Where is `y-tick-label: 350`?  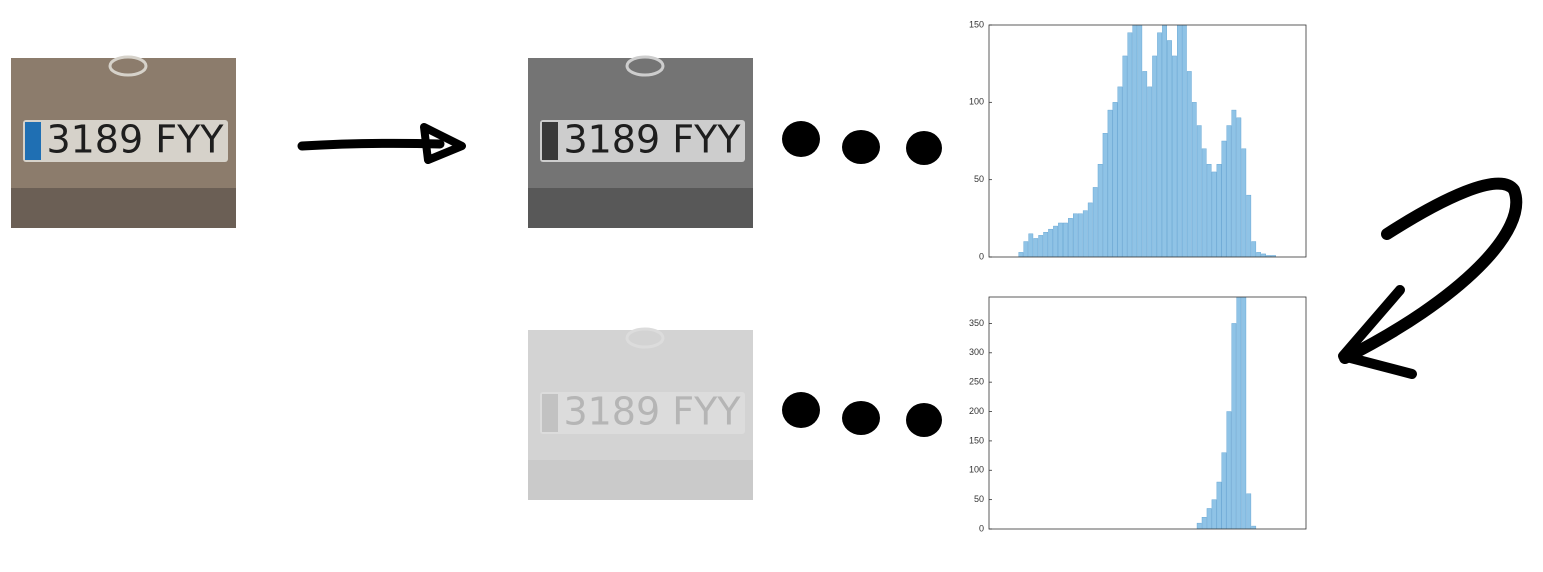
y-tick-label: 350 is located at coordinates (976, 323).